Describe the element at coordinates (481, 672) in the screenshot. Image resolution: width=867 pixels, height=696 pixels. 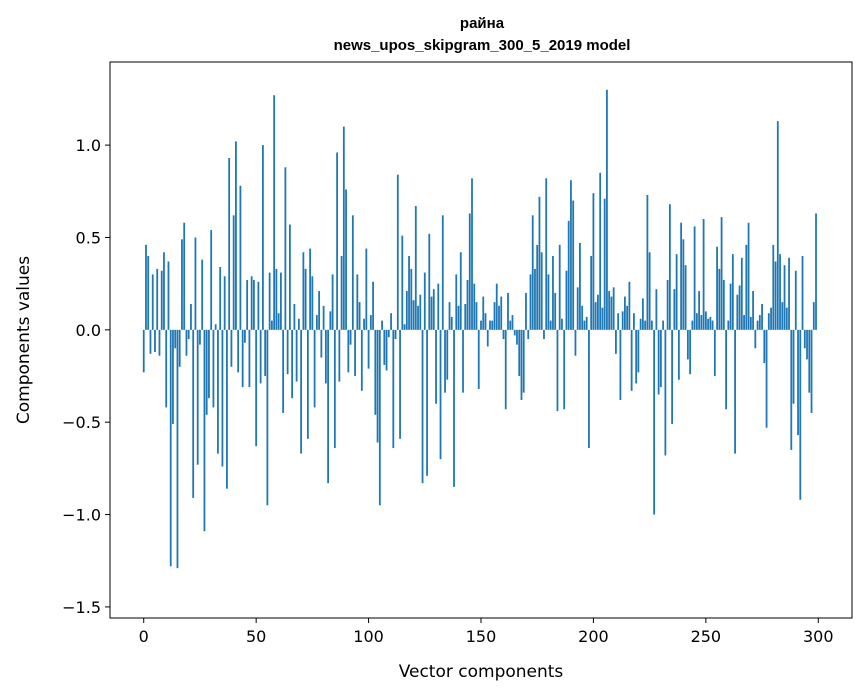
I see `x-axis-label: Vector components` at that location.